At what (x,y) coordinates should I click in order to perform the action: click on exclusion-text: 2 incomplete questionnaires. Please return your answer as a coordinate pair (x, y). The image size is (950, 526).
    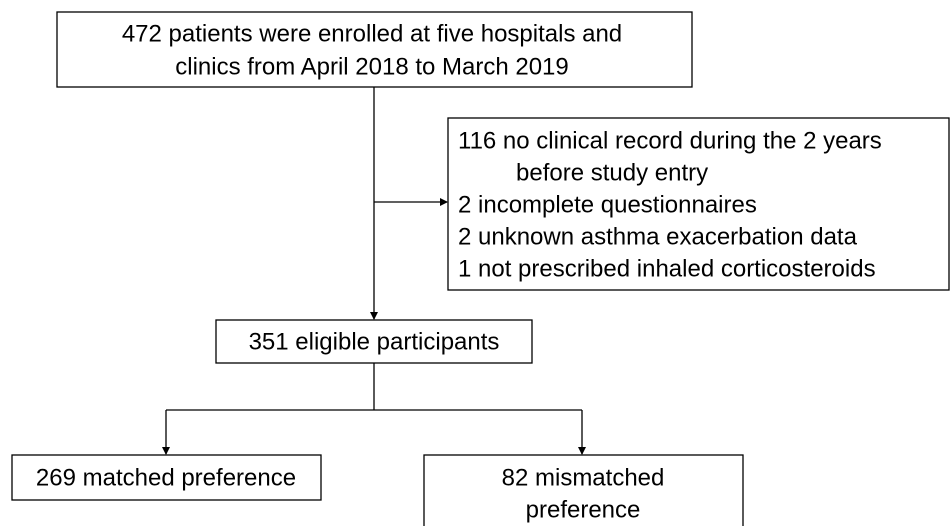
    Looking at the image, I should click on (607, 204).